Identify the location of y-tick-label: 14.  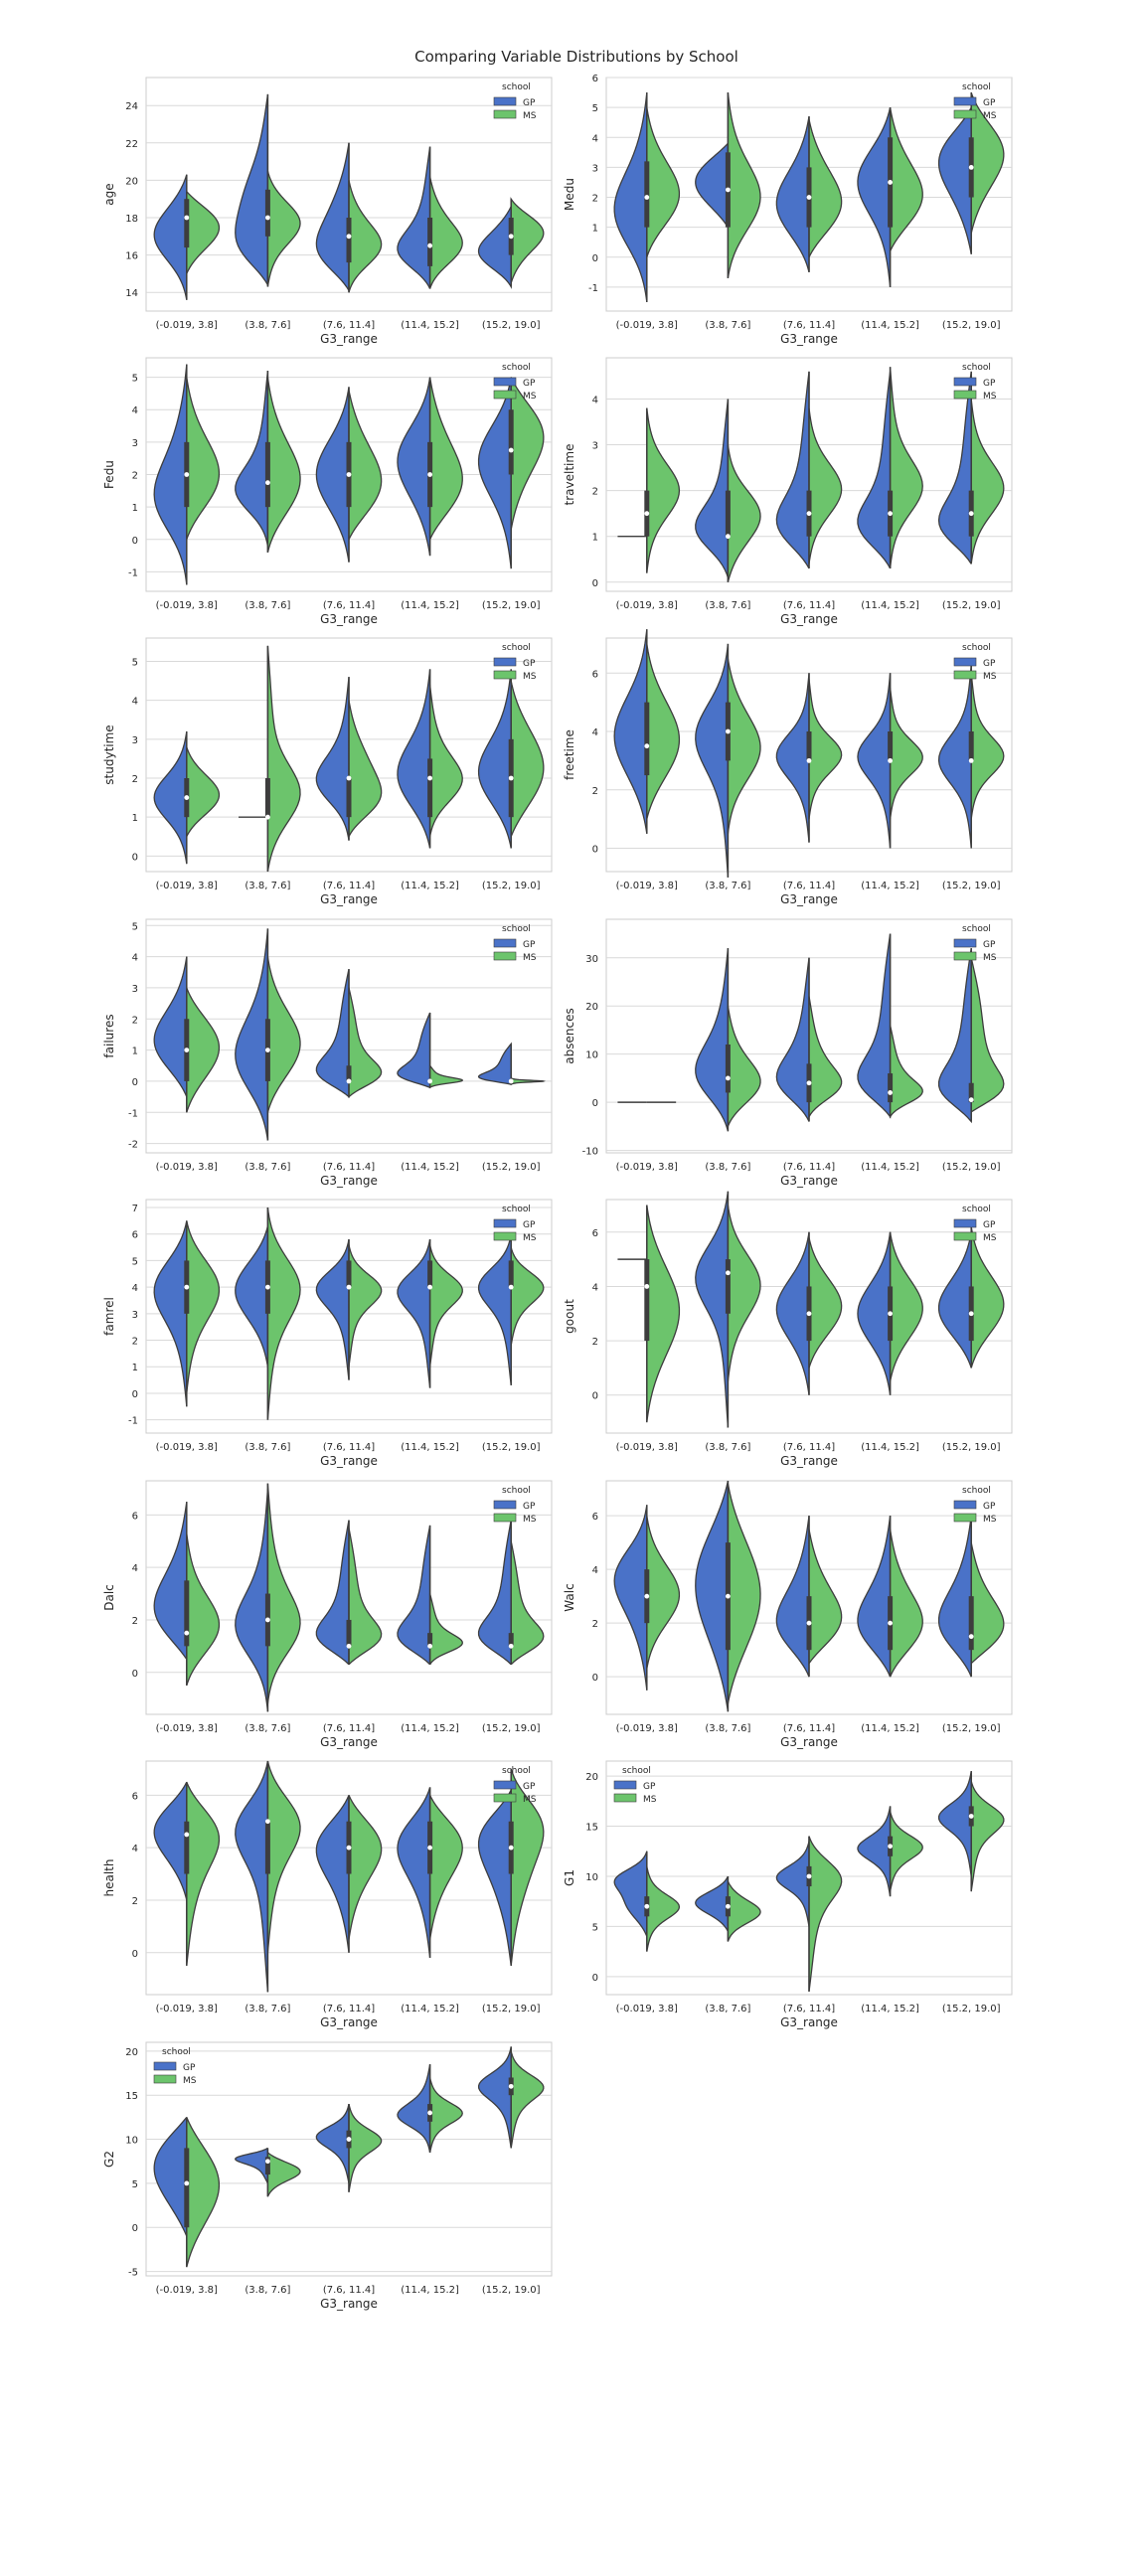
(131, 293).